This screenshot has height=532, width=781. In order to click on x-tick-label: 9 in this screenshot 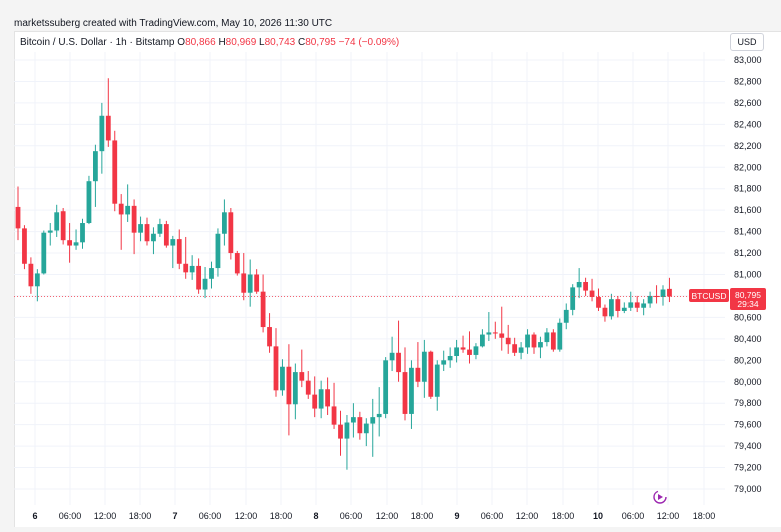, I will do `click(456, 516)`.